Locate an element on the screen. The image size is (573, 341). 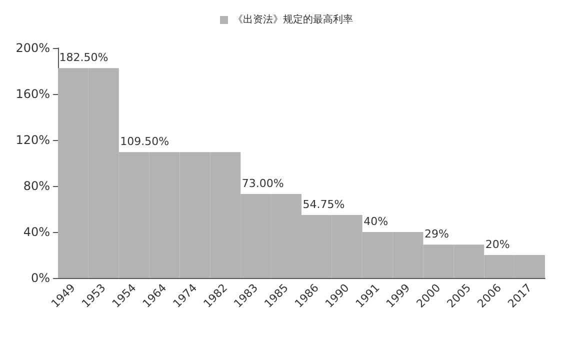
y-tick-label: 80% is located at coordinates (36, 186).